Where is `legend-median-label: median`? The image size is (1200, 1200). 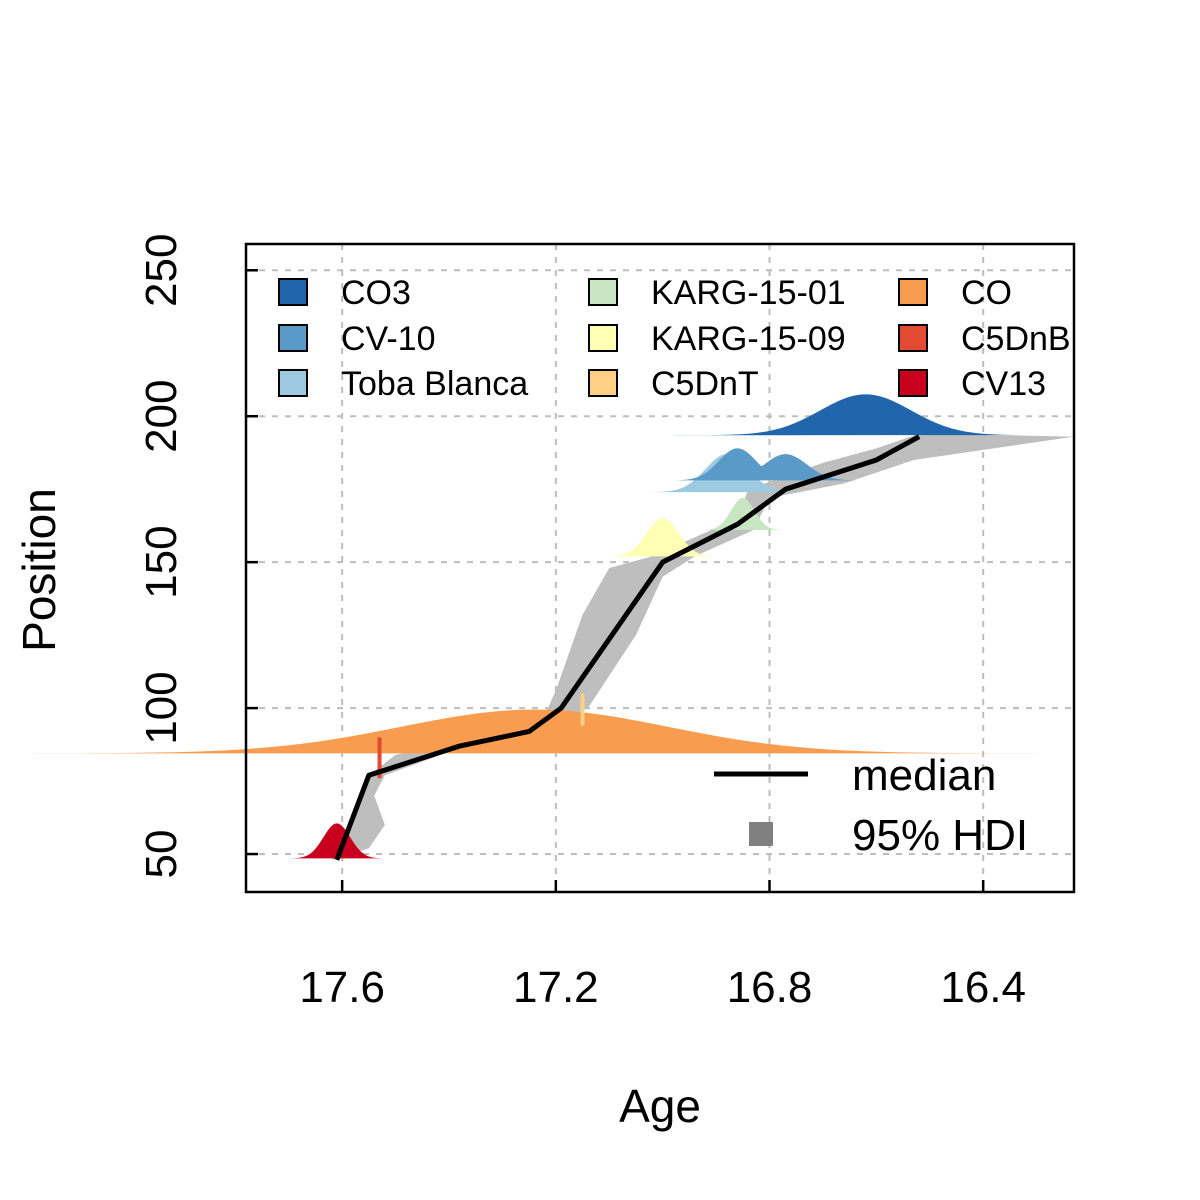
legend-median-label: median is located at coordinates (924, 775).